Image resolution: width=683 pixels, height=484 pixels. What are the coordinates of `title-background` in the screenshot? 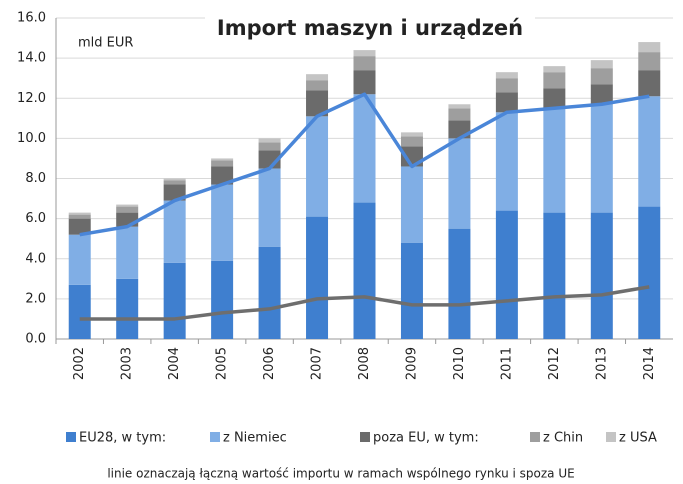 It's located at (370, 29).